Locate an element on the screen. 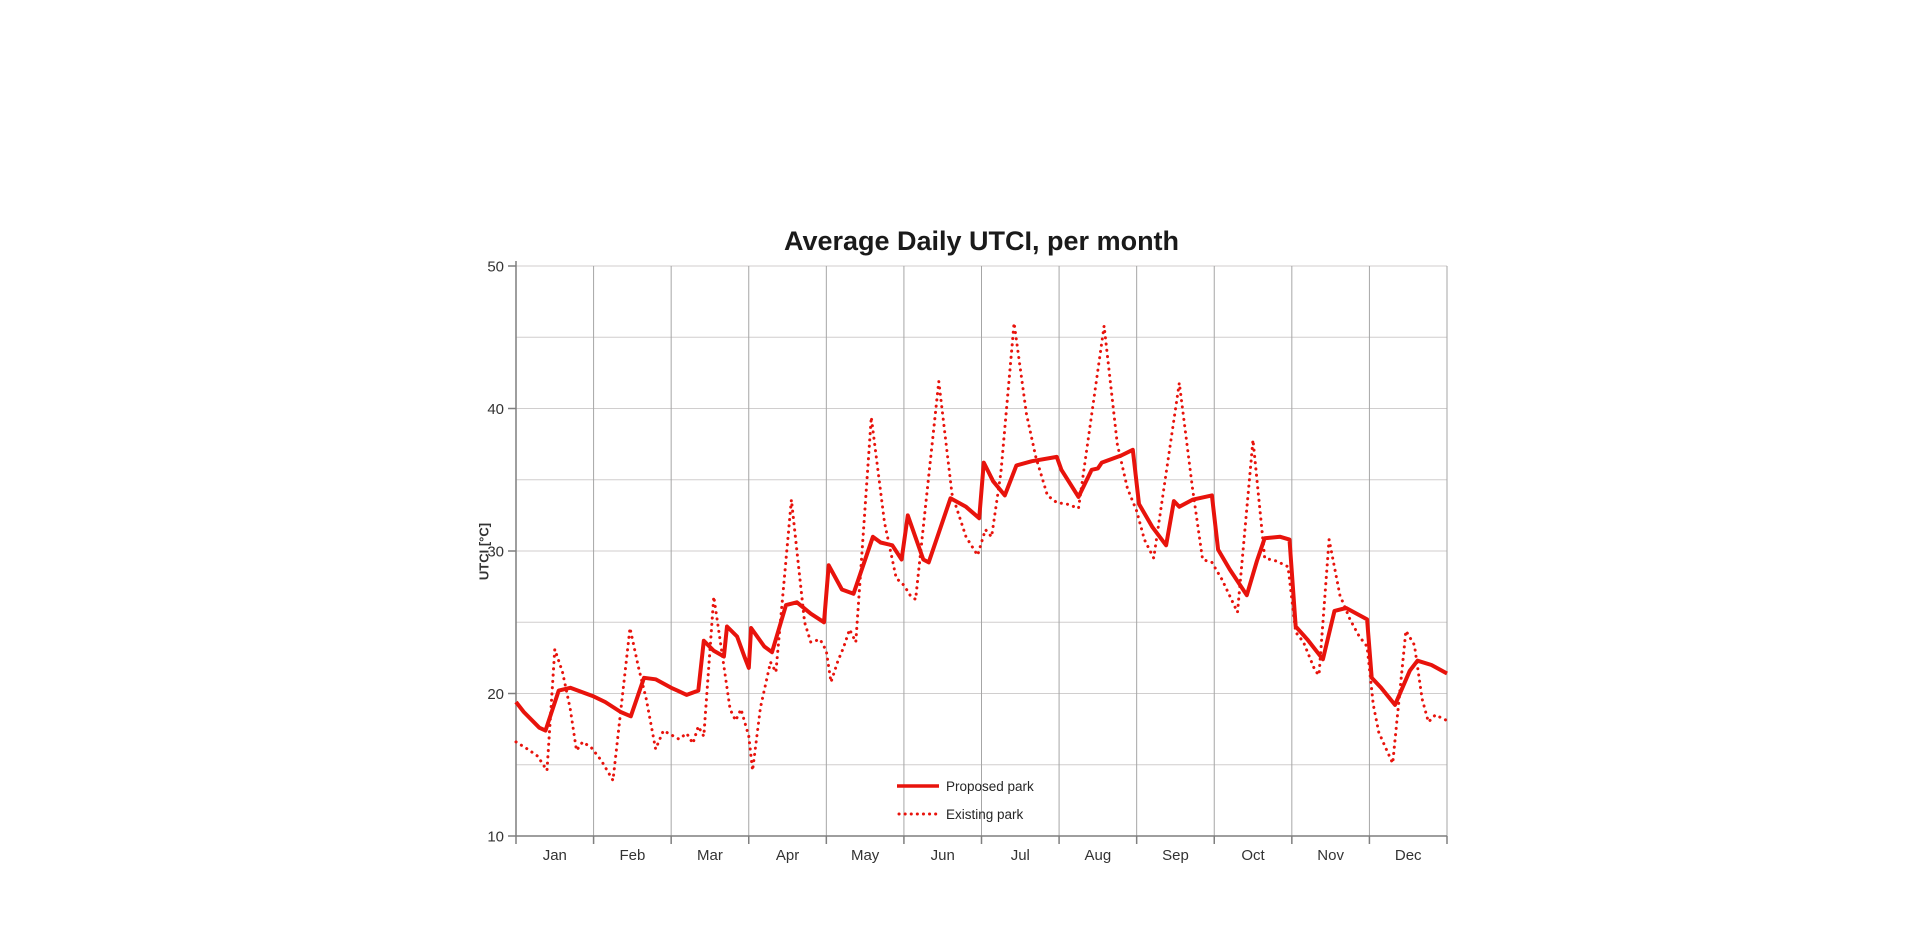 This screenshot has width=1920, height=927. svg-text: 10 is located at coordinates (495, 836).